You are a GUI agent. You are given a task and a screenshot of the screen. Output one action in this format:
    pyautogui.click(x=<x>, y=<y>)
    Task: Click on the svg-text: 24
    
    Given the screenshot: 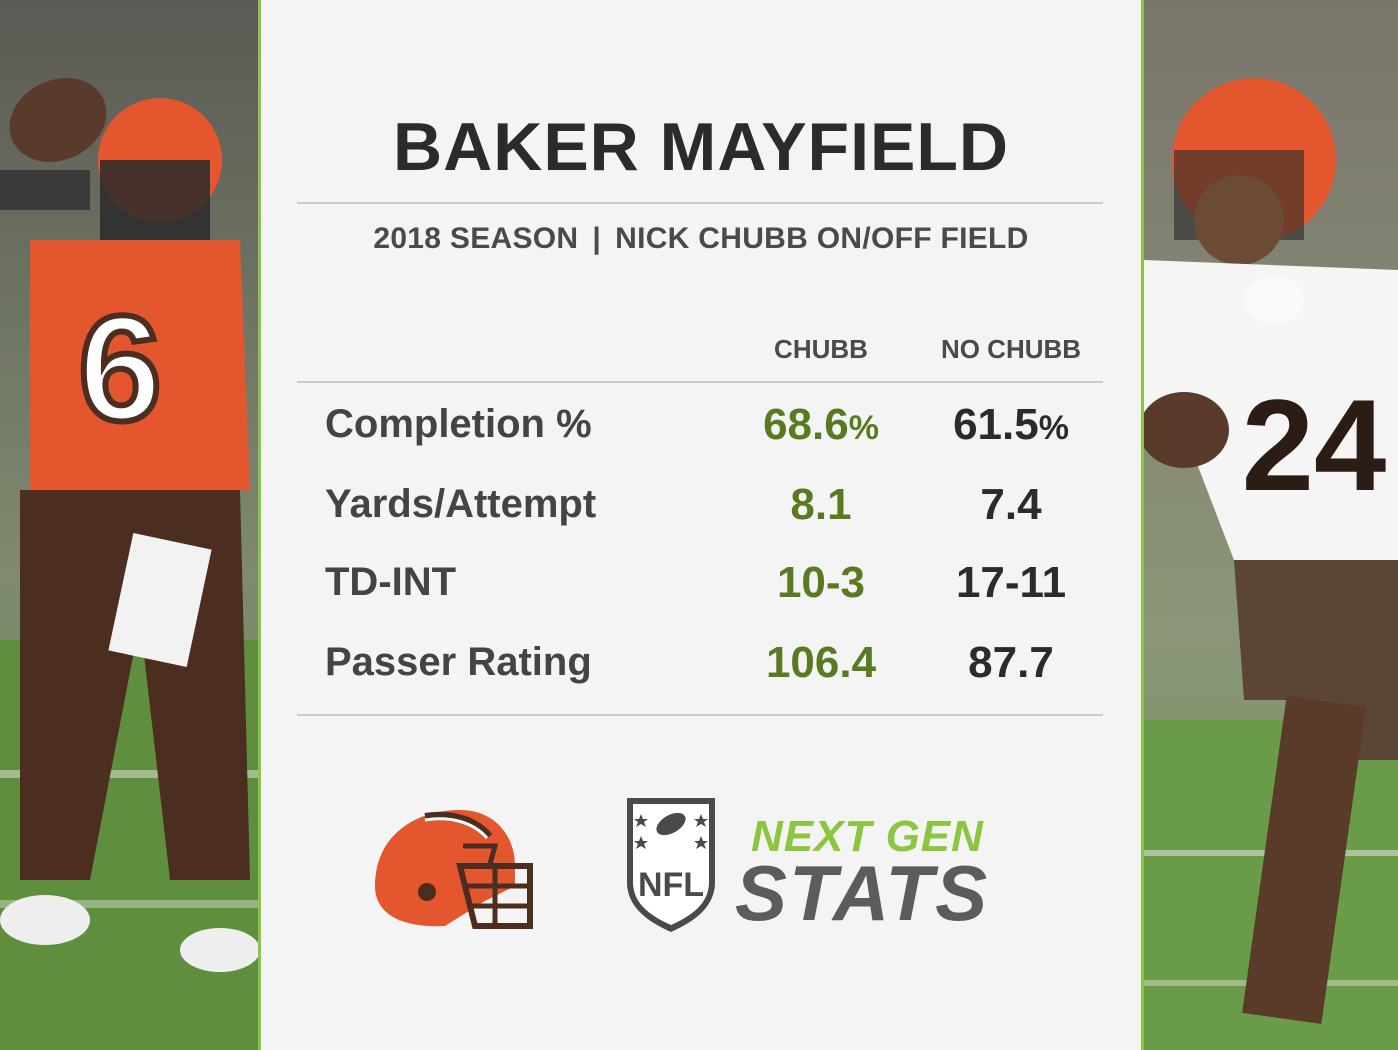 What is the action you would take?
    pyautogui.click(x=1314, y=445)
    